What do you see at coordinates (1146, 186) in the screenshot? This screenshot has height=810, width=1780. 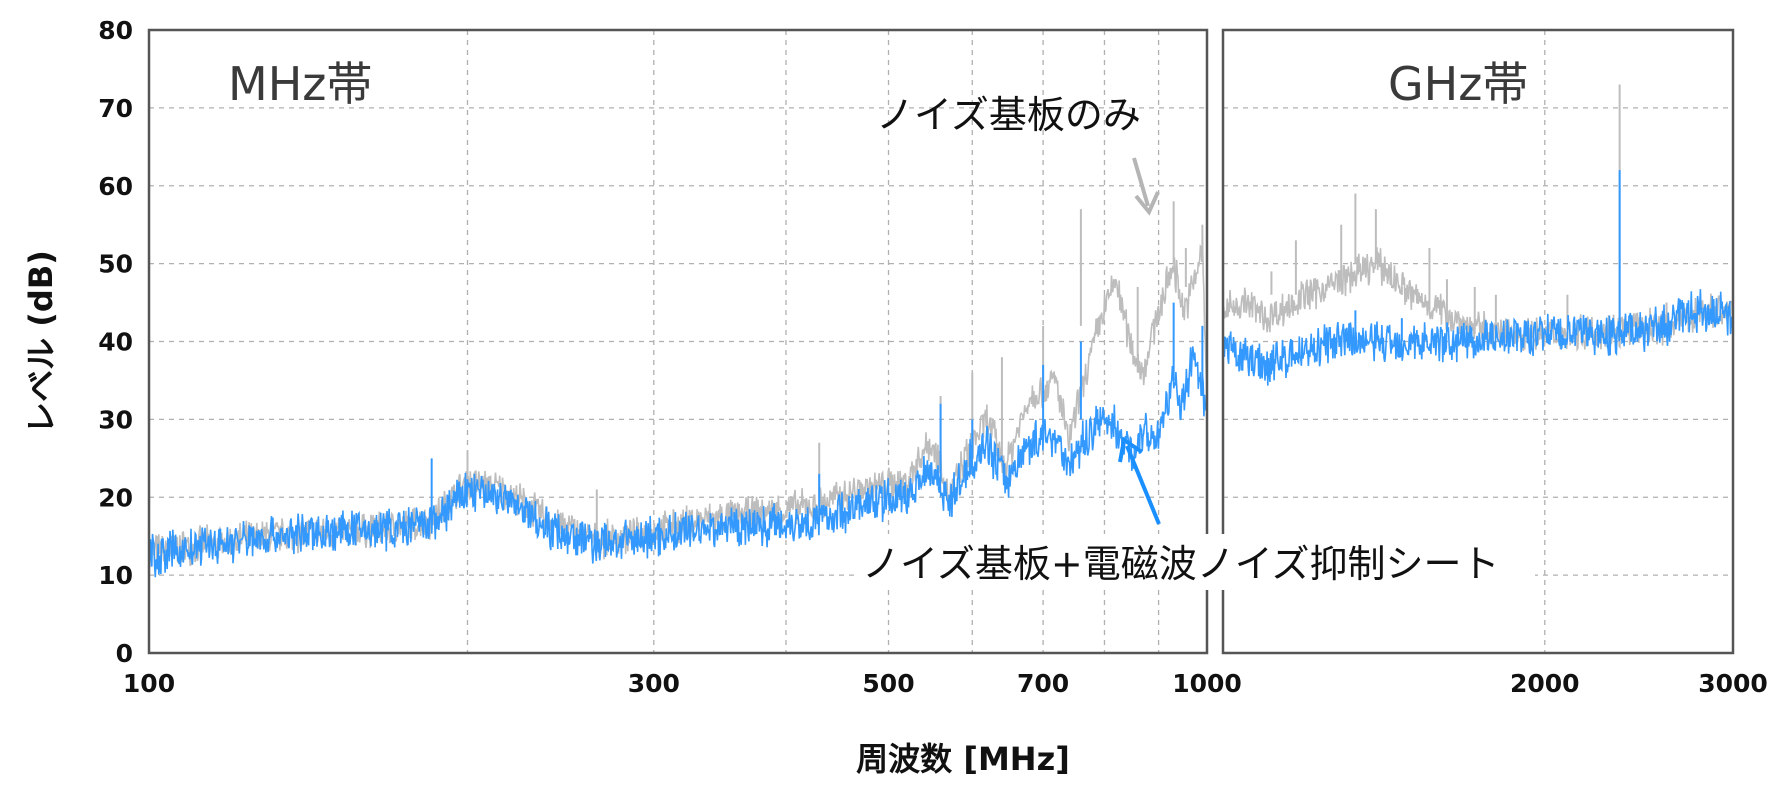 I see `arrow-board-only` at bounding box center [1146, 186].